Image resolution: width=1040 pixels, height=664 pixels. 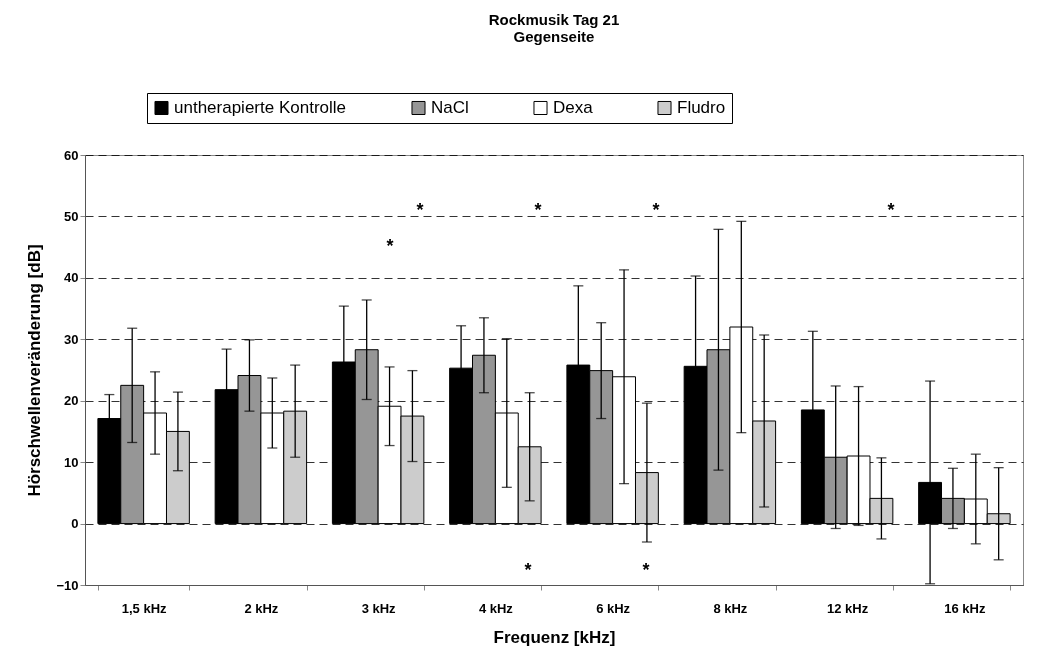 I want to click on x-tick-label: 6 kHz, so click(x=613, y=608).